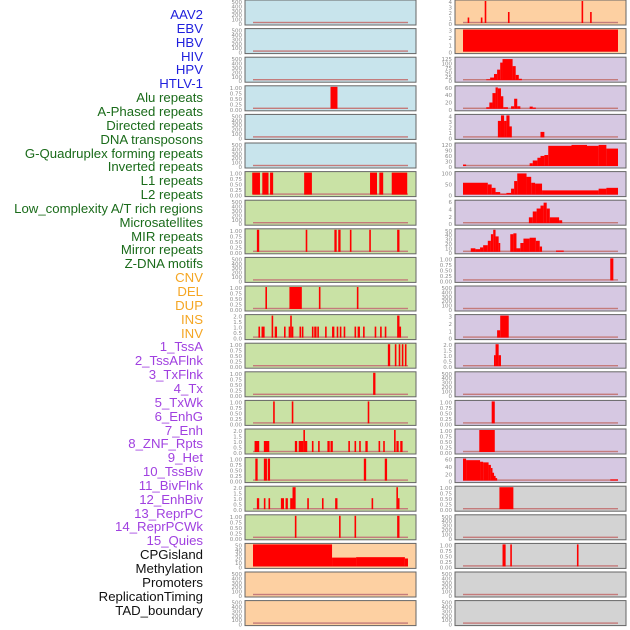 Image resolution: width=630 pixels, height=630 pixels. What do you see at coordinates (447, 352) in the screenshot?
I see `y-tick-label: 1.5` at bounding box center [447, 352].